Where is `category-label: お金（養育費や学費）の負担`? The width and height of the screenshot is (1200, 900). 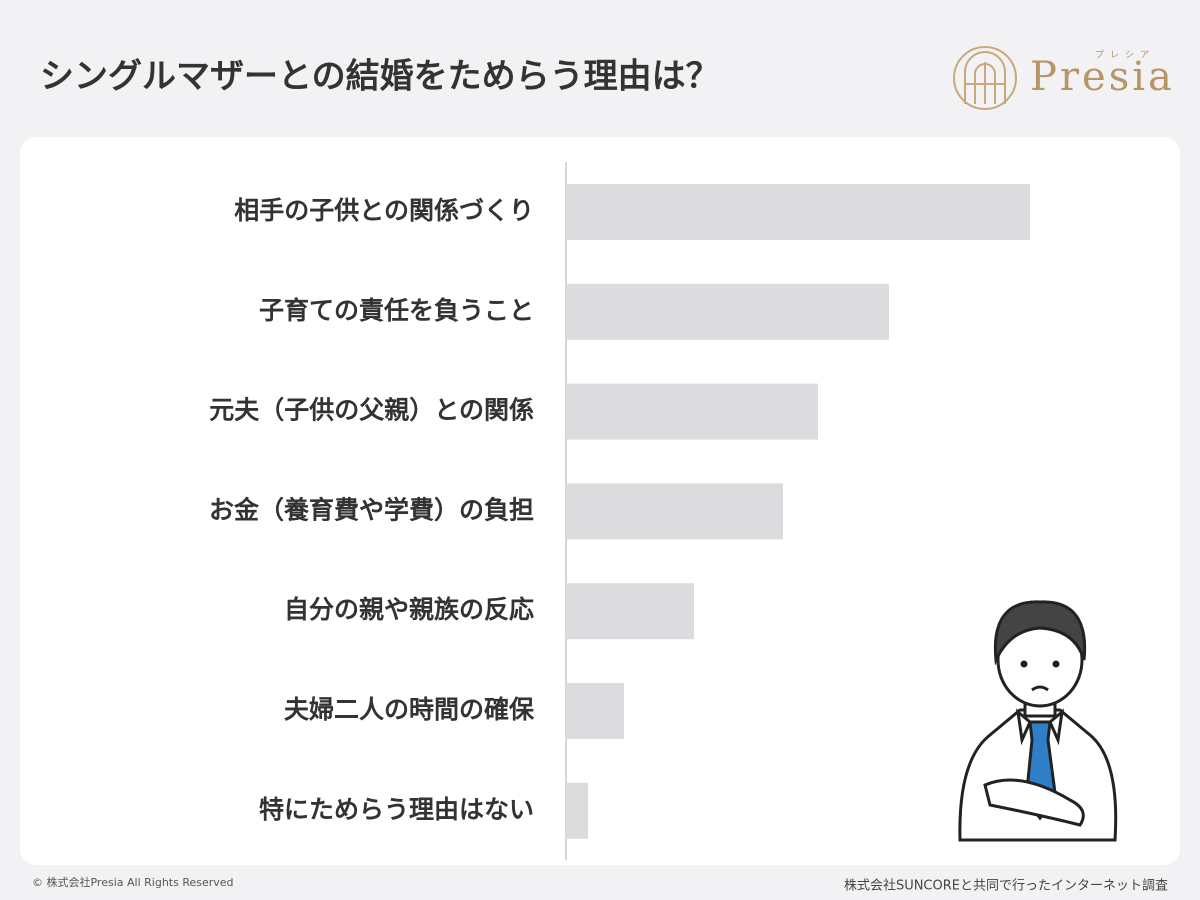
category-label: お金（養育費や学費）の負担 is located at coordinates (371, 509).